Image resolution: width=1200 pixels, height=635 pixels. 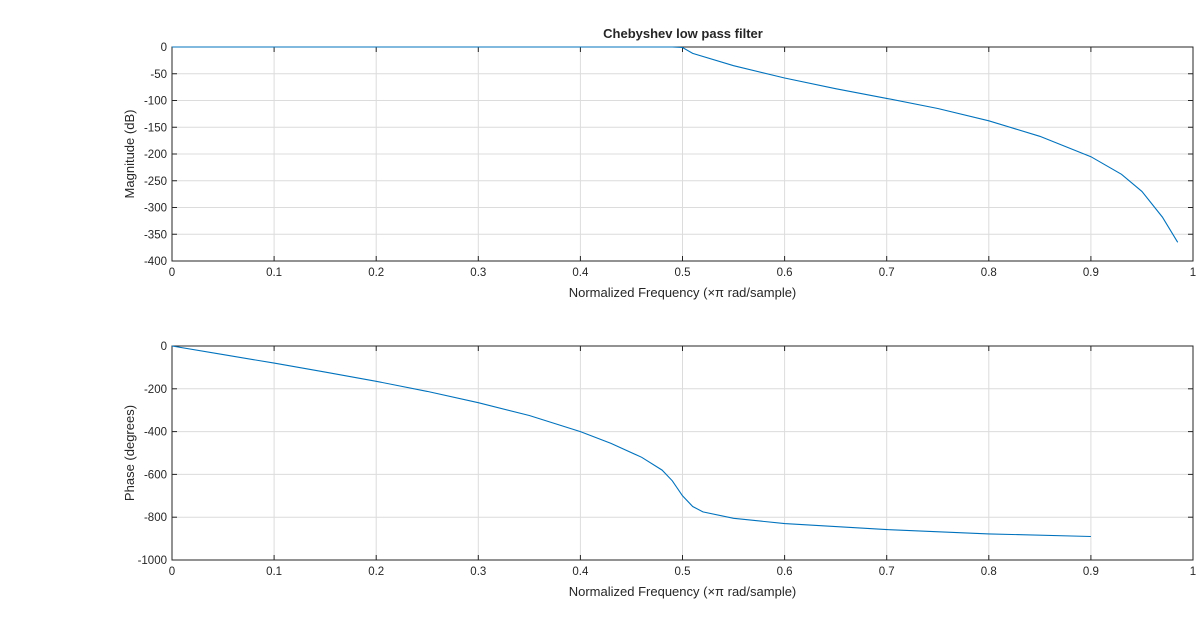 What do you see at coordinates (155, 262) in the screenshot?
I see `magnitude-y-tick-label: -400` at bounding box center [155, 262].